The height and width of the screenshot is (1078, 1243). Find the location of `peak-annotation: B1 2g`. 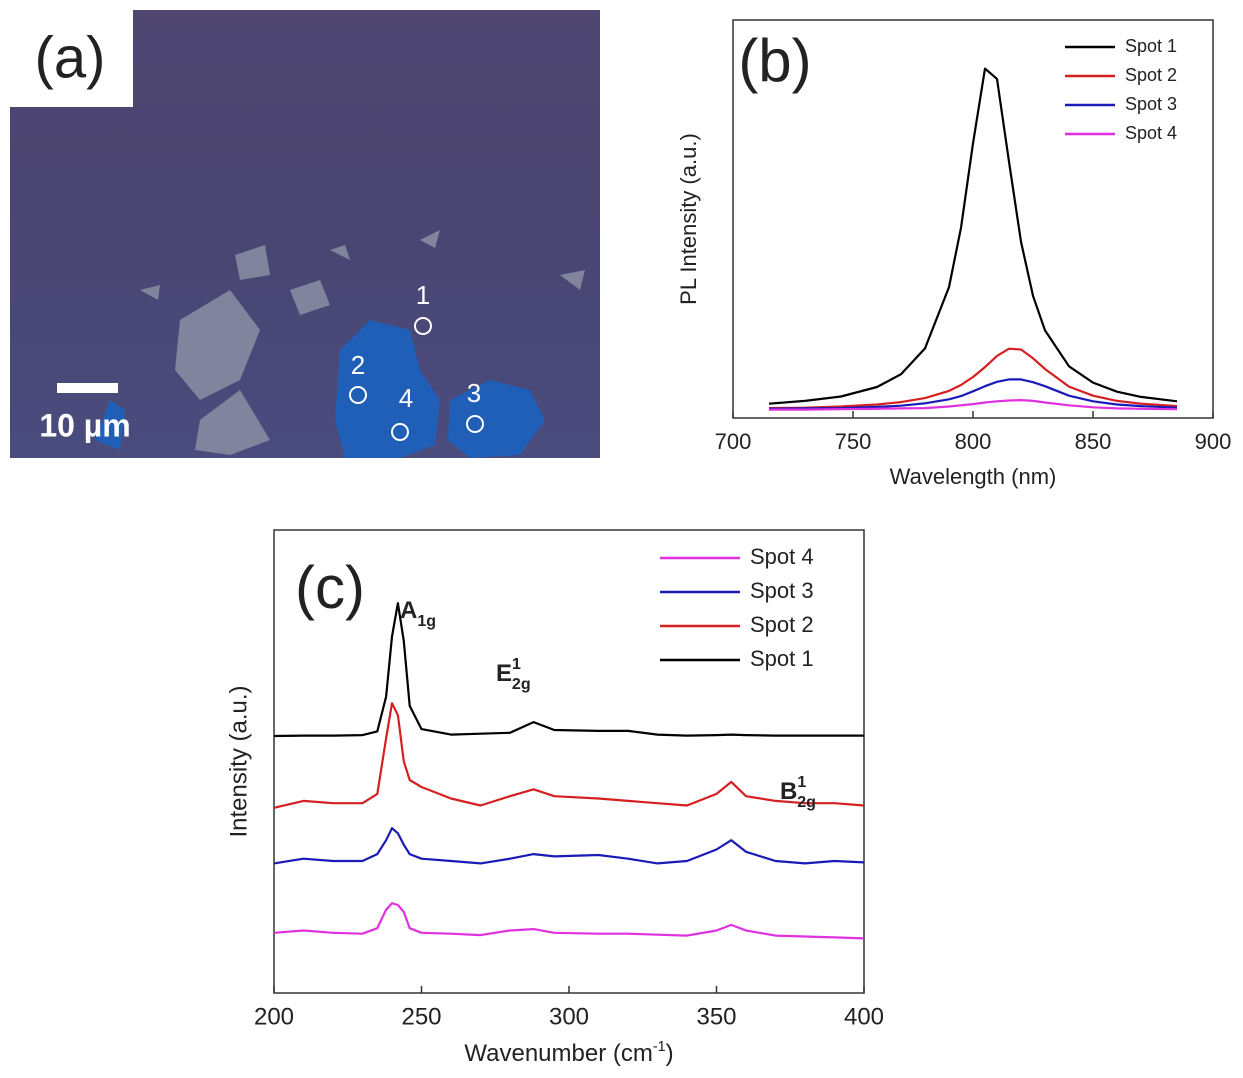

peak-annotation: B1 2g is located at coordinates (798, 792).